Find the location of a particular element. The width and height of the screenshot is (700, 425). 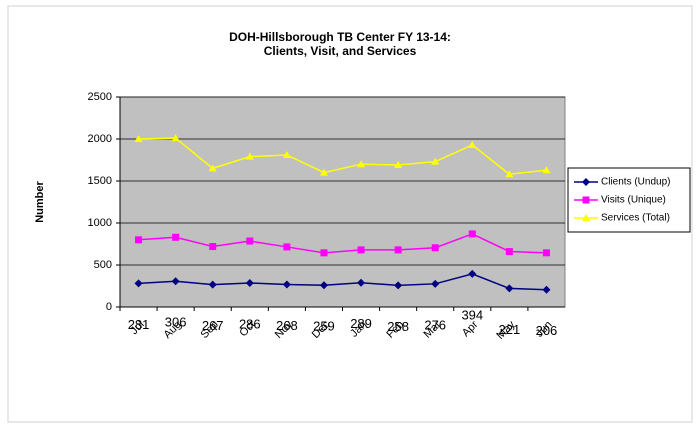

legend-label: Services (Total) is located at coordinates (635, 218).